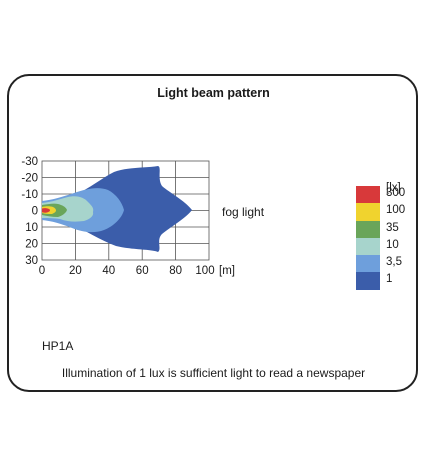 This screenshot has height=465, width=427. I want to click on legend-item: 300, so click(388, 195).